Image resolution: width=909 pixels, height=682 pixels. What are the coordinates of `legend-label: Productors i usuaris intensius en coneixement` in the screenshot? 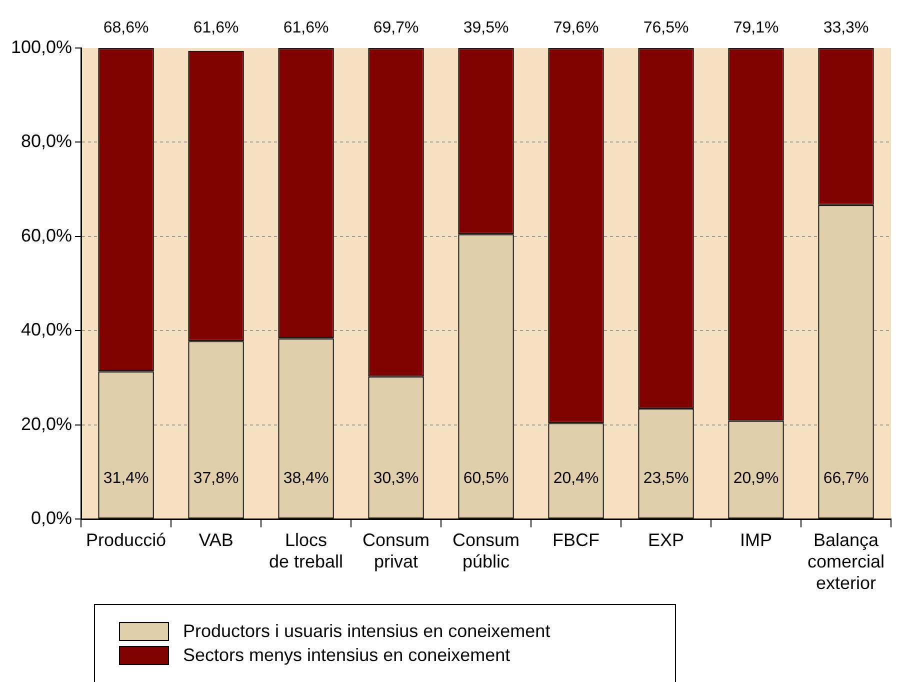 It's located at (366, 631).